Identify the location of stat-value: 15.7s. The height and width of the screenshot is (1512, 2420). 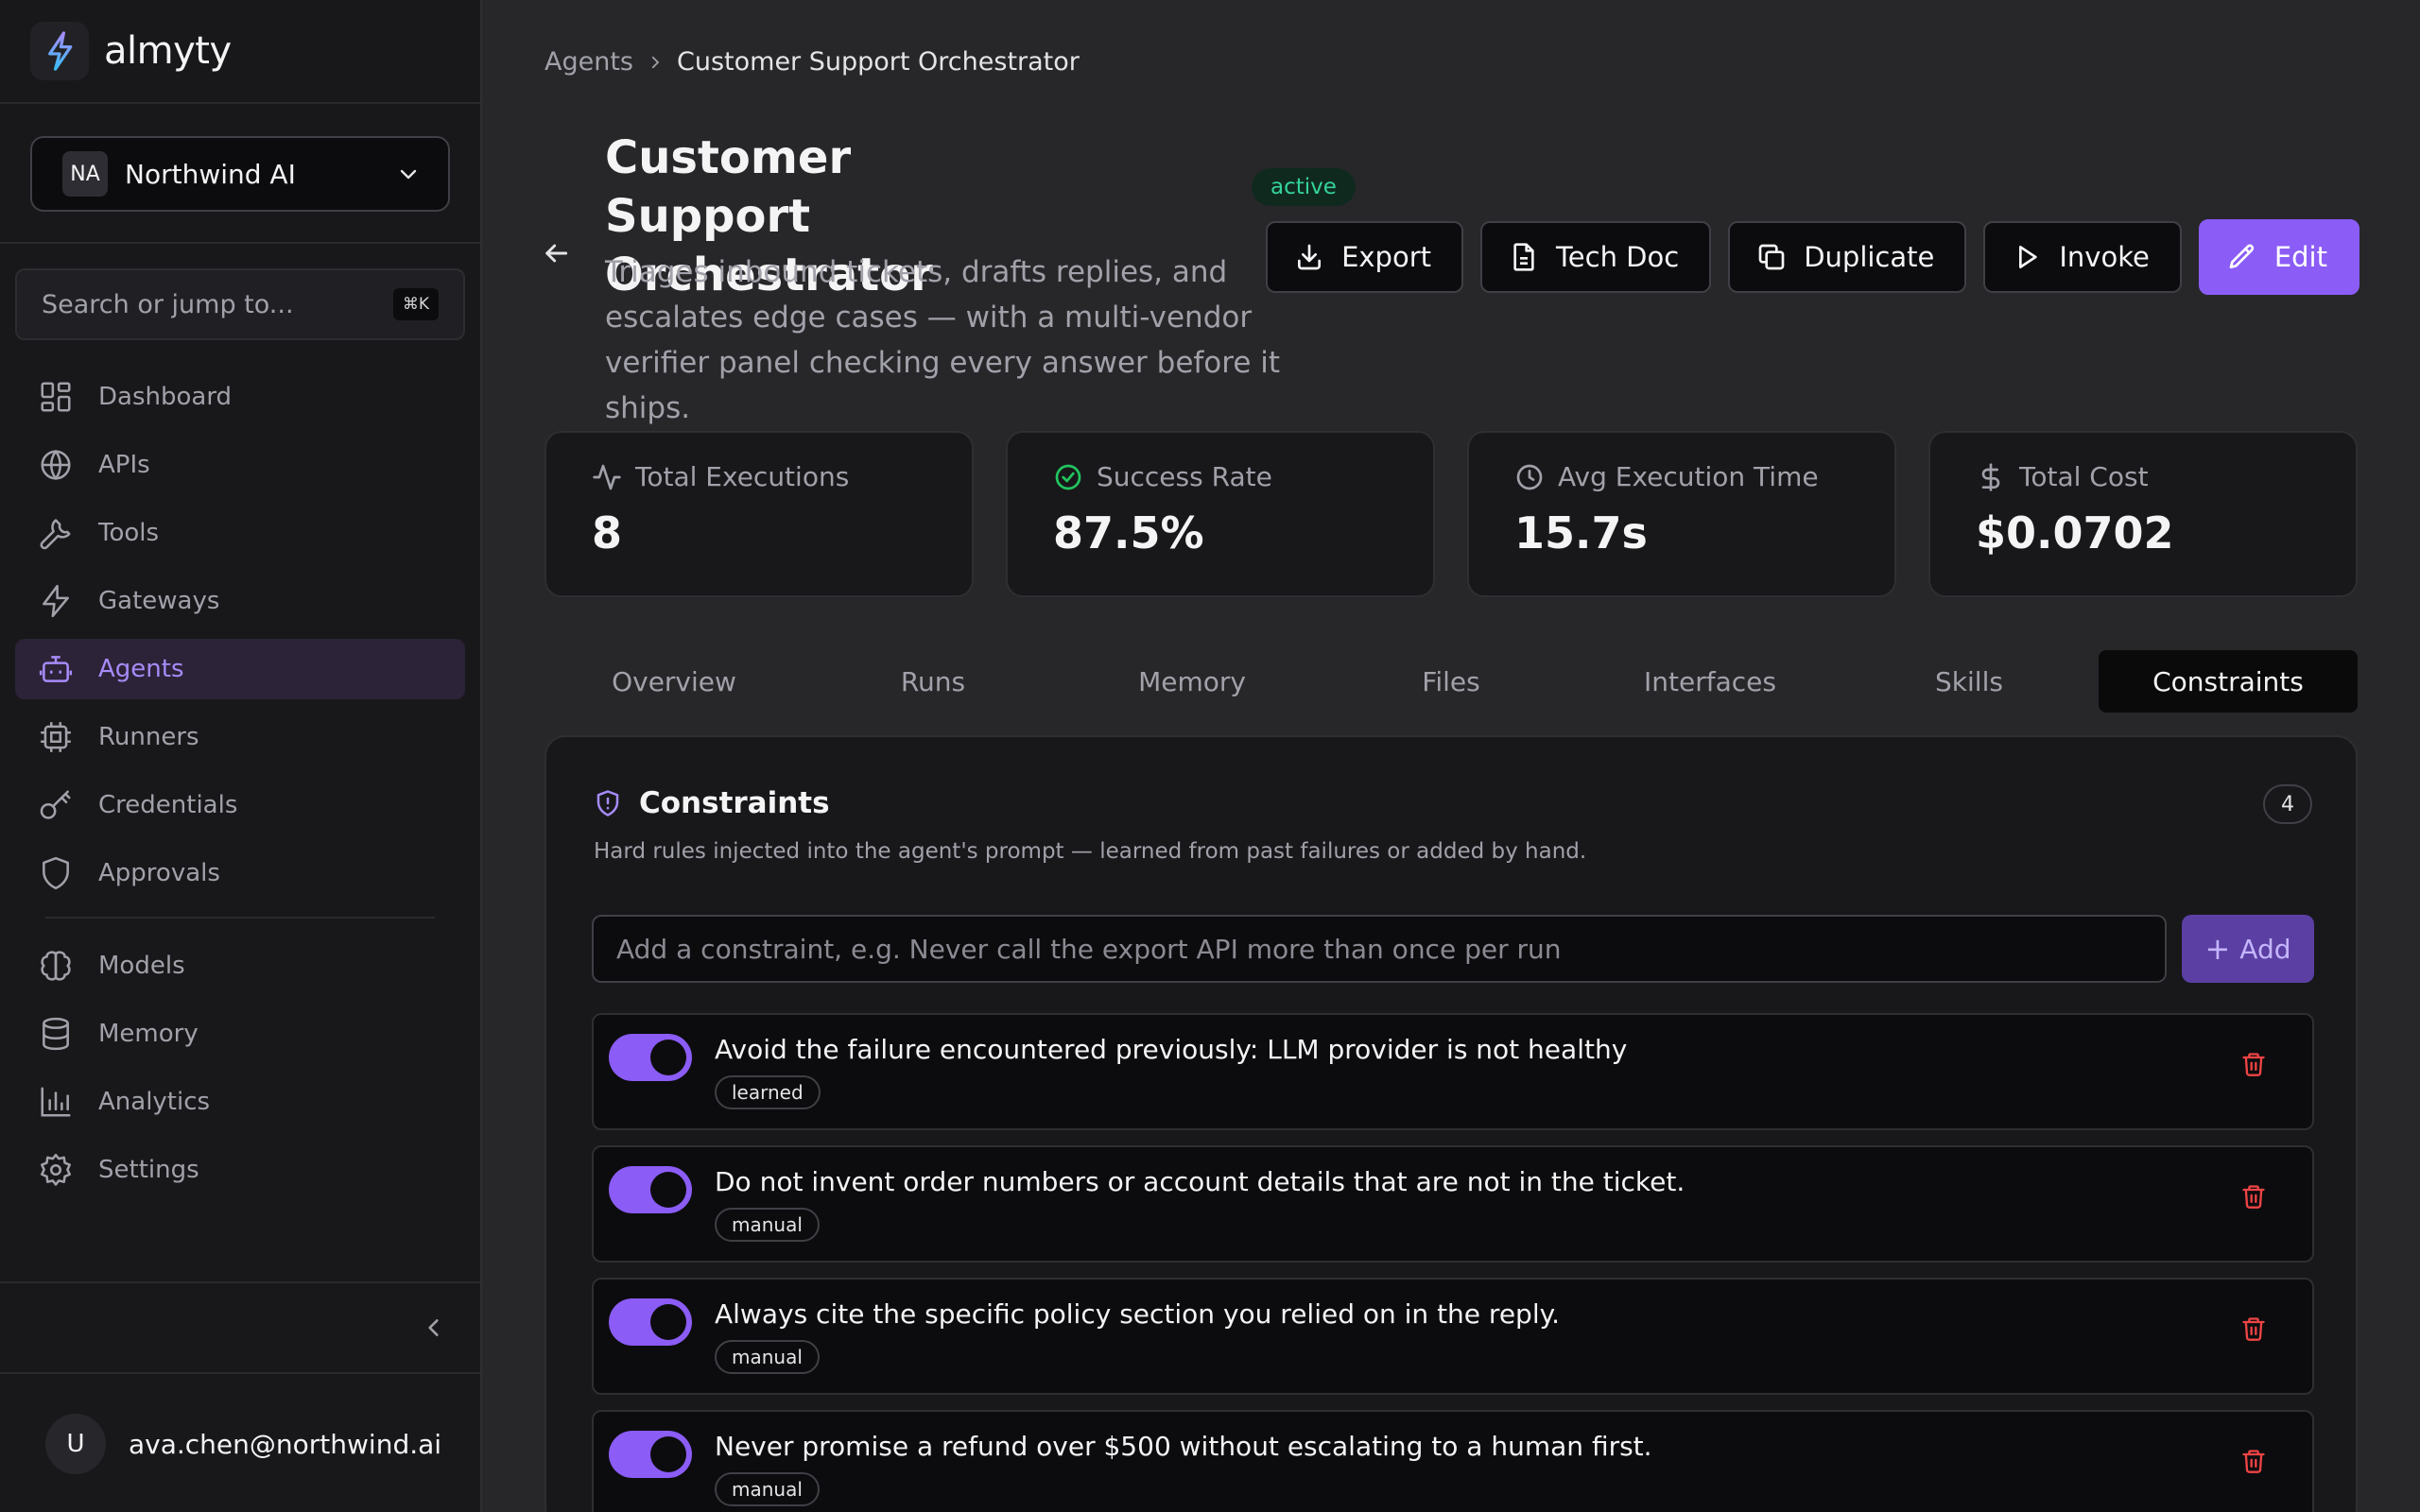
(1581, 532).